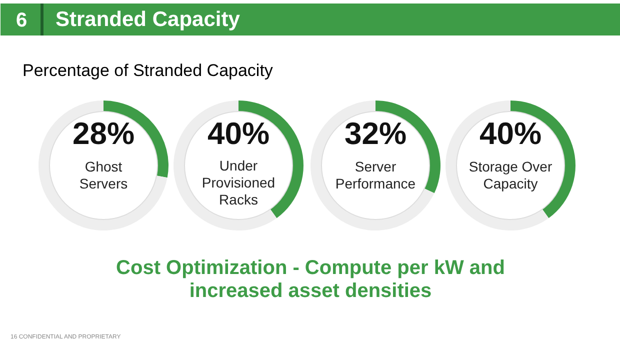 The height and width of the screenshot is (348, 620). Describe the element at coordinates (510, 175) in the screenshot. I see `text: Storage Over Capacity` at that location.